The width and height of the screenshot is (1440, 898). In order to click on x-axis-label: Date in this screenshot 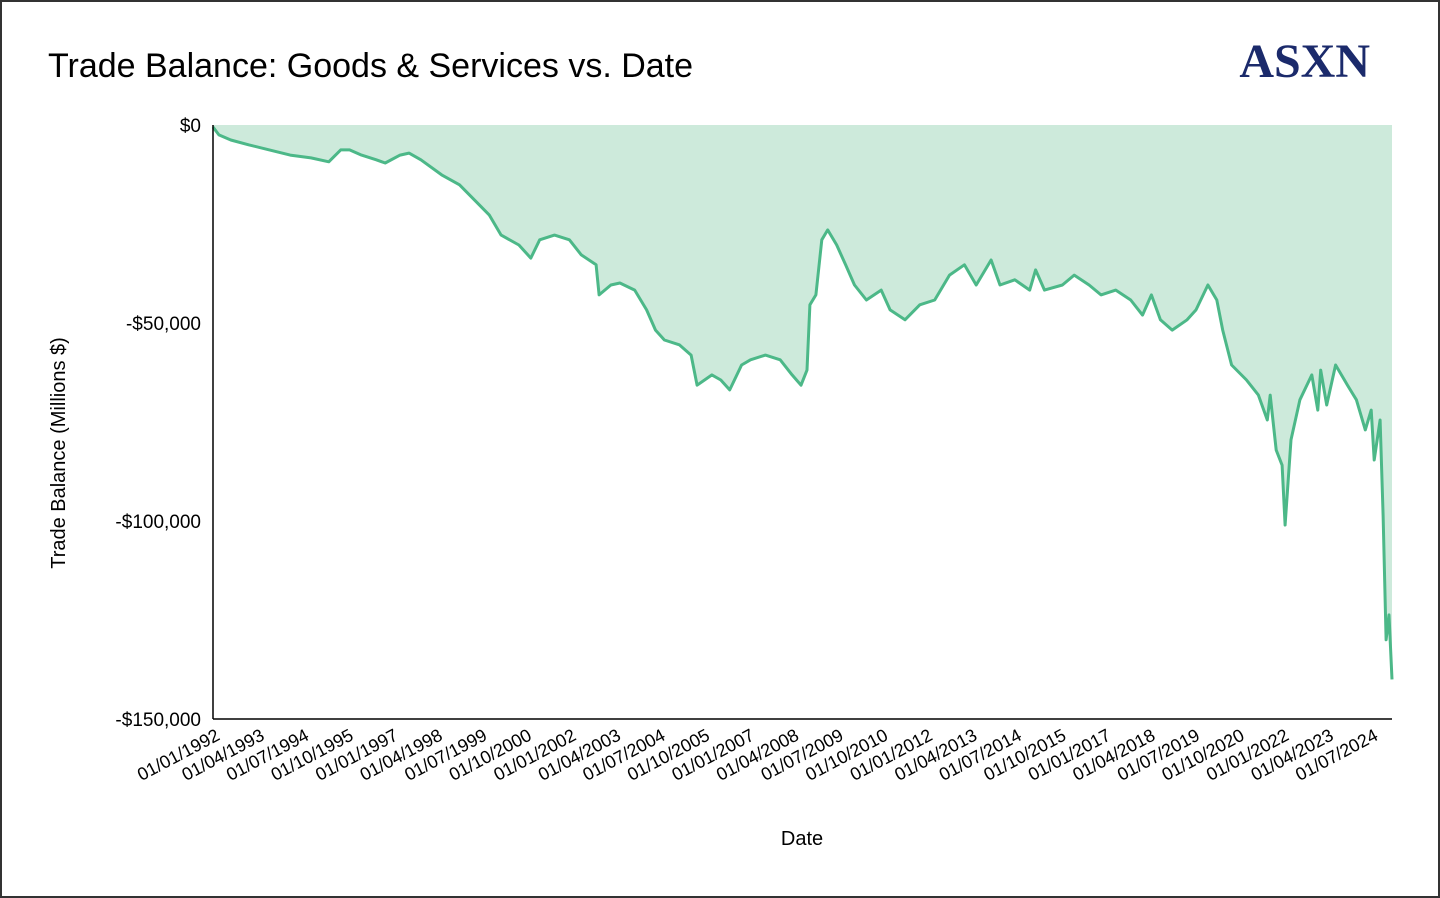, I will do `click(802, 839)`.